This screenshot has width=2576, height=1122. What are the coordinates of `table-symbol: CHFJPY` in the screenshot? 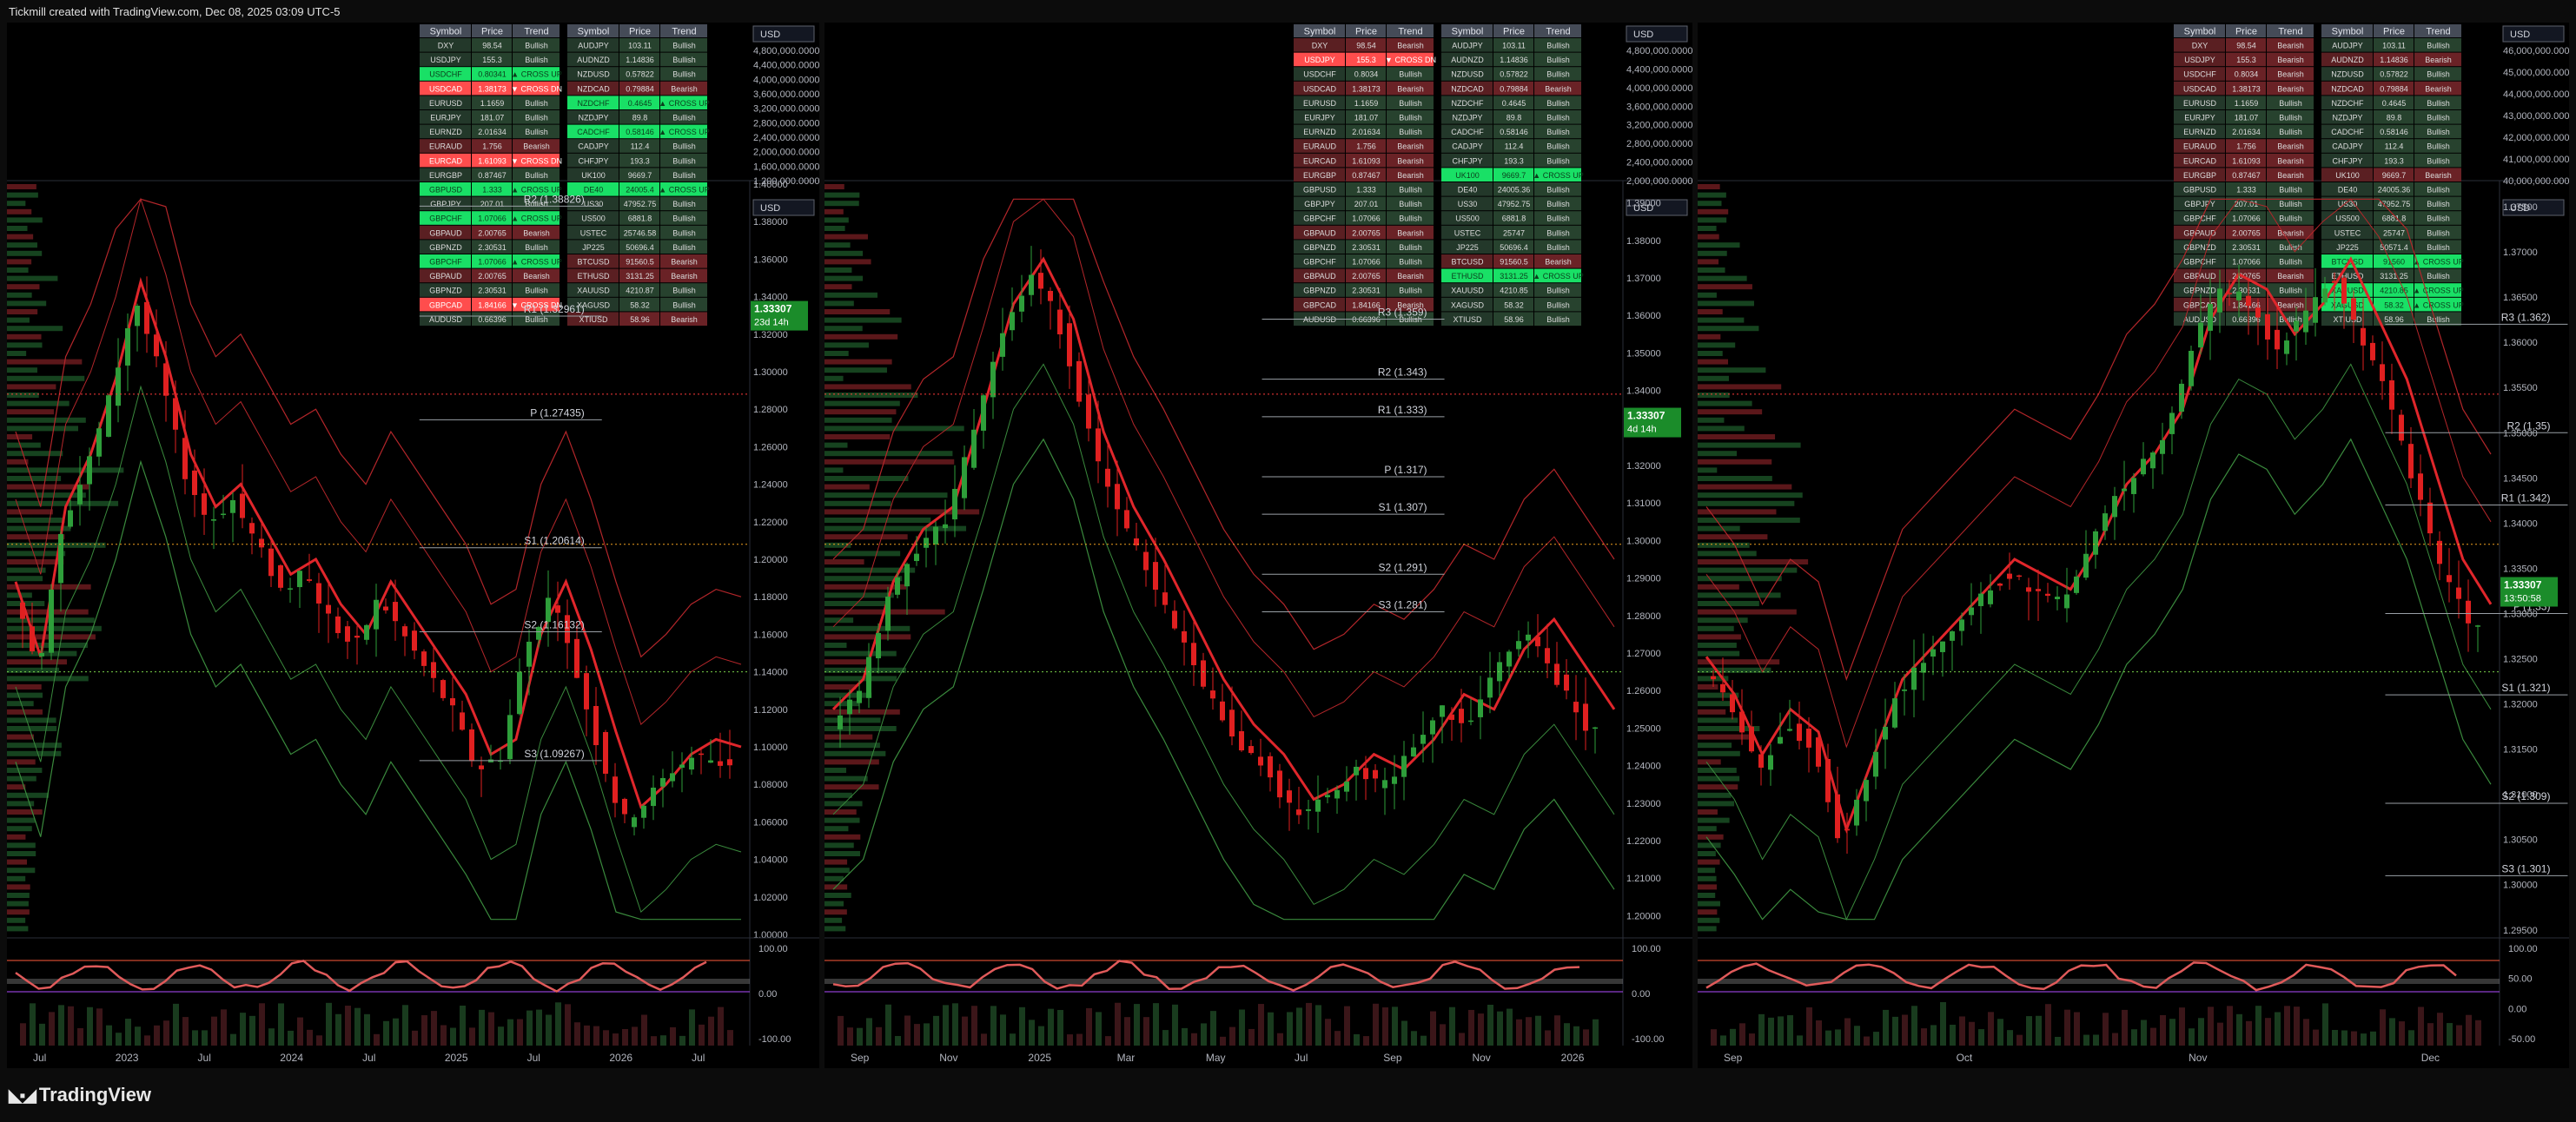 It's located at (1467, 161).